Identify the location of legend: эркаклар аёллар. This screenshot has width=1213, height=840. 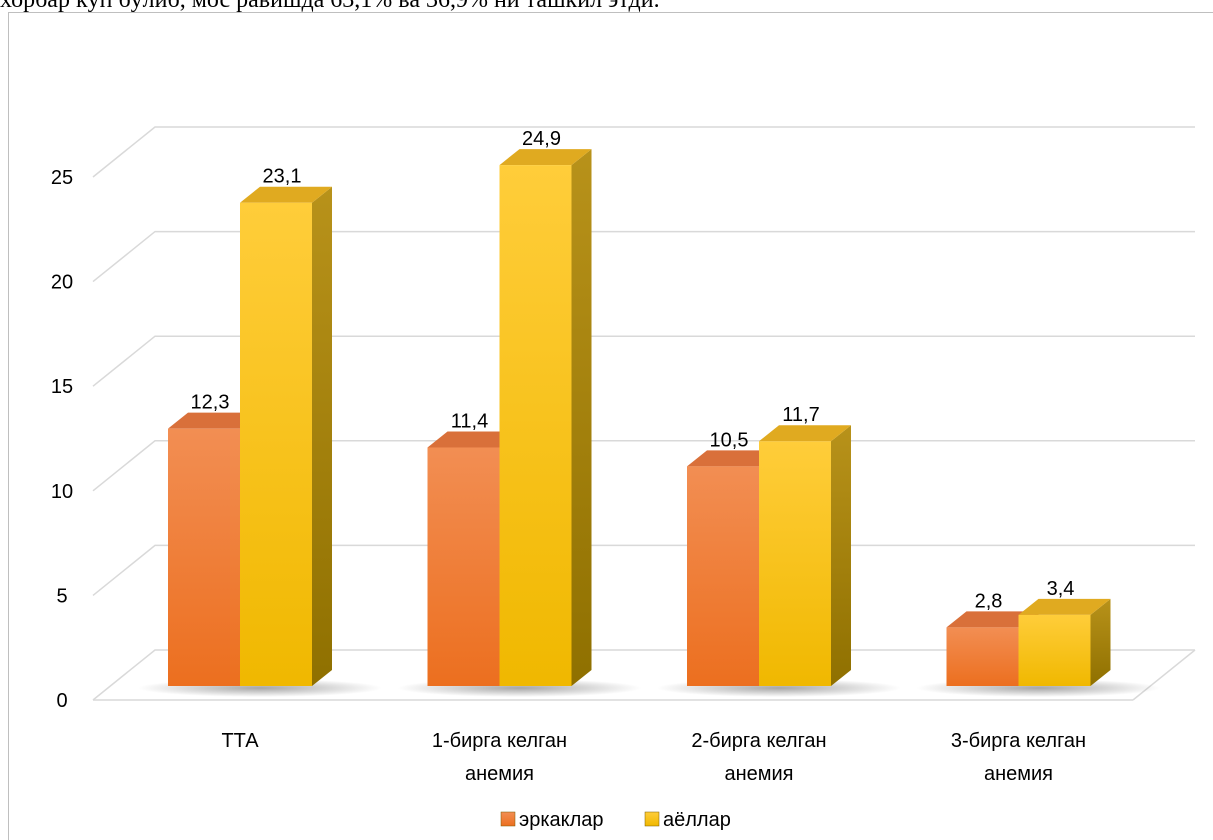
(615, 820).